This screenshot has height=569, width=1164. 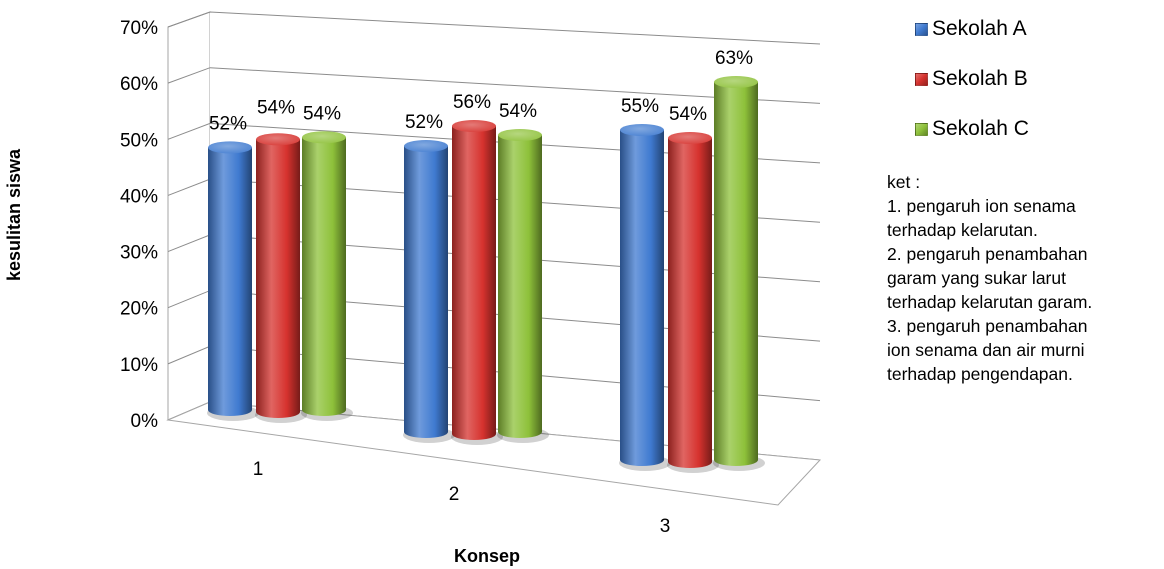 I want to click on y-tick-label: 60%, so click(x=139, y=84).